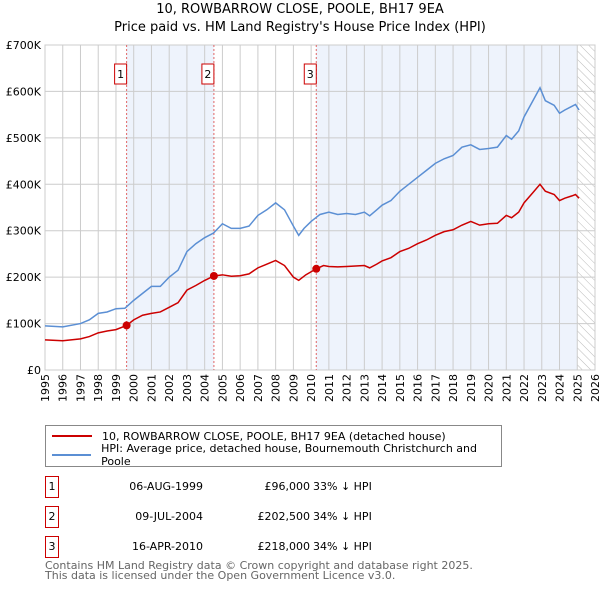  Describe the element at coordinates (205, 388) in the screenshot. I see `x-tick-label: 2004` at that location.